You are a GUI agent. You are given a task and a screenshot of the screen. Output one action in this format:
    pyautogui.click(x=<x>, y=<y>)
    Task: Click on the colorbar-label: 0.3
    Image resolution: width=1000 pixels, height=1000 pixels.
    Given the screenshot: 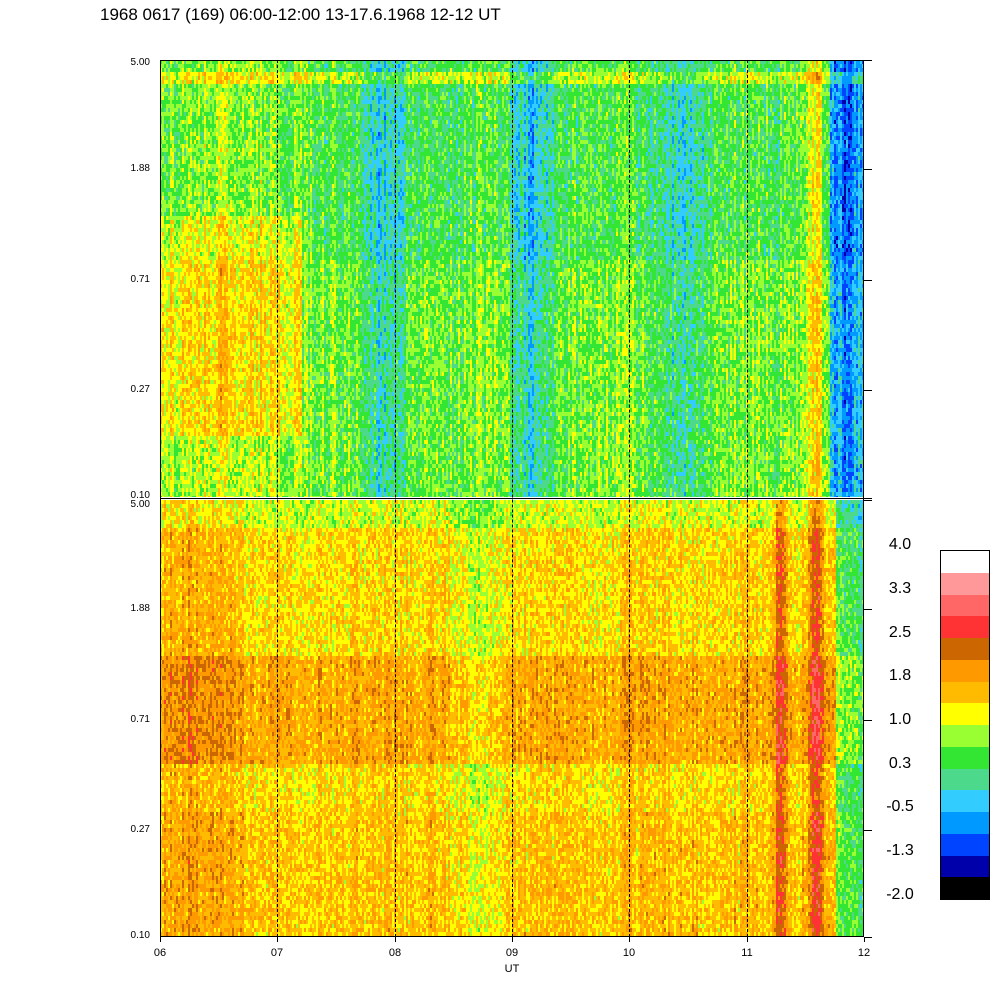 What is the action you would take?
    pyautogui.click(x=900, y=764)
    